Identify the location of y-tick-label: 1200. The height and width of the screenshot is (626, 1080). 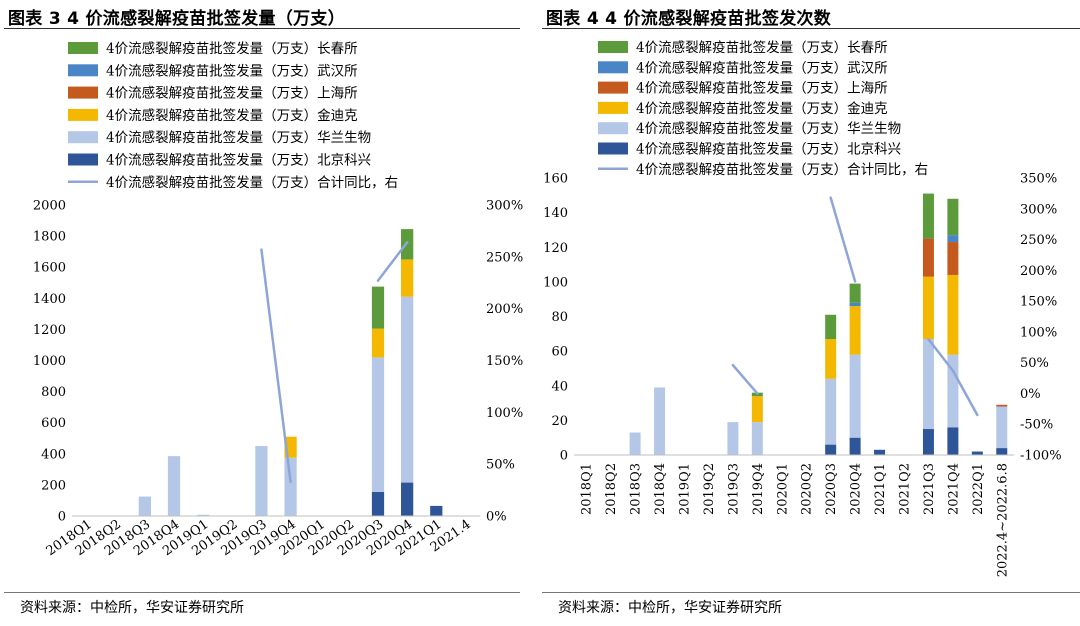
(49, 330).